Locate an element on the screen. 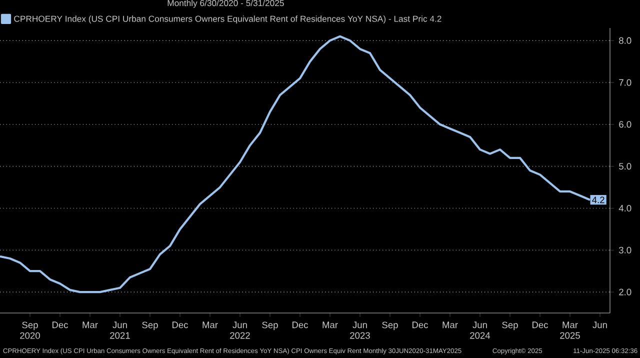  x-tick-label: Jun 2022 is located at coordinates (240, 330).